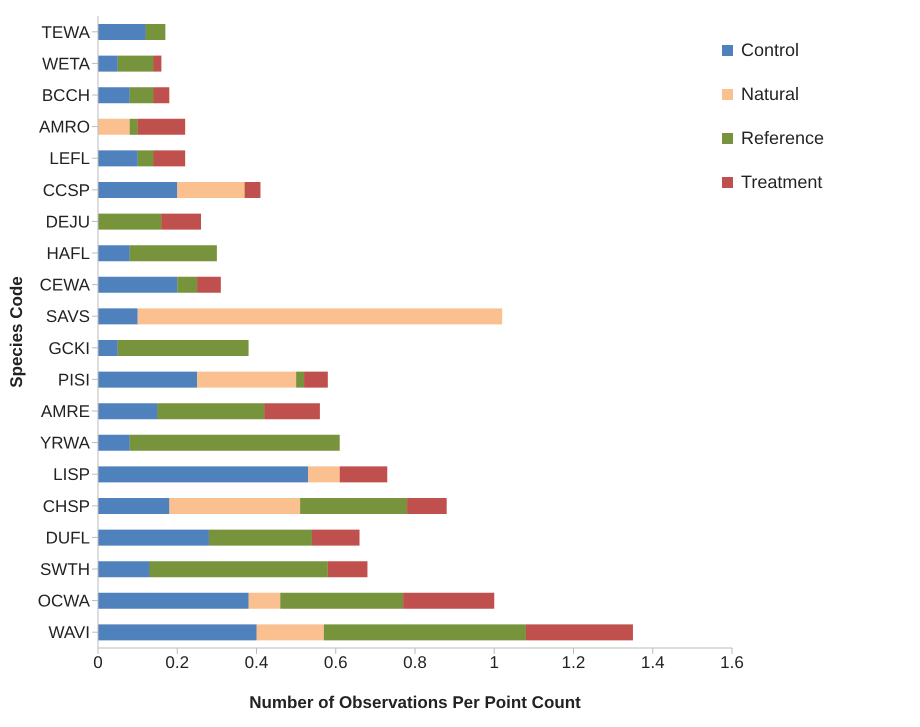  I want to click on y-axis-title: Species Code, so click(16, 332).